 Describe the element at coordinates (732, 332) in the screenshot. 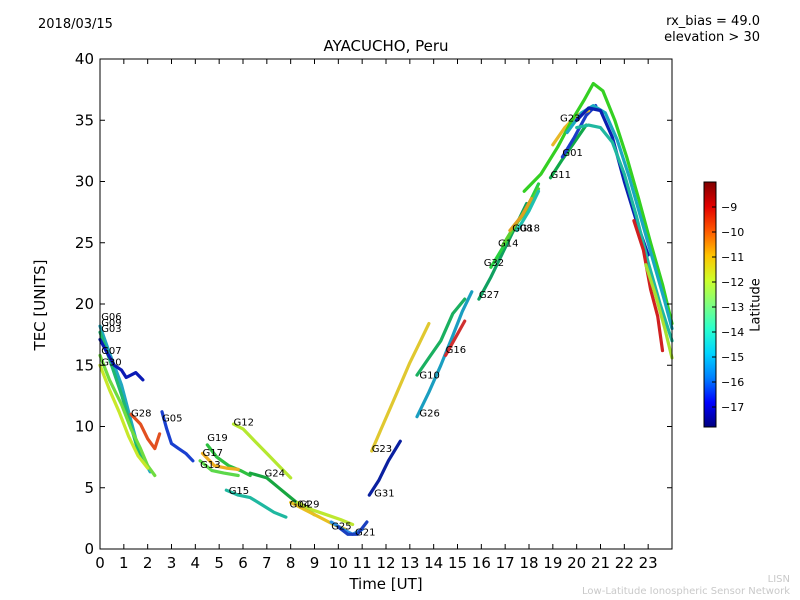

I see `colorbar-tick-label: −14` at that location.